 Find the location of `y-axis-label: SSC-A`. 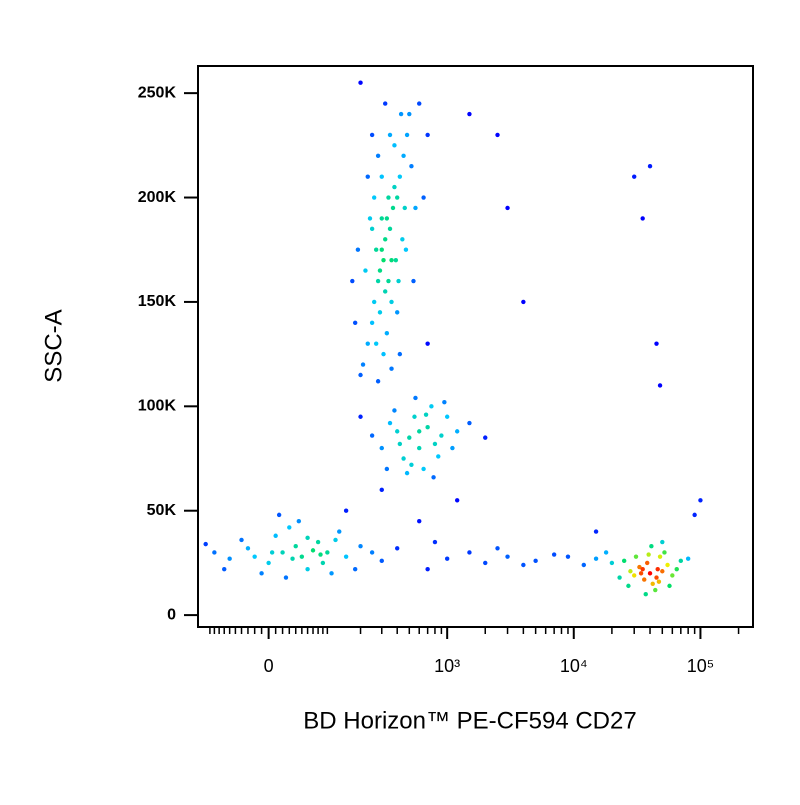

y-axis-label: SSC-A is located at coordinates (53, 345).